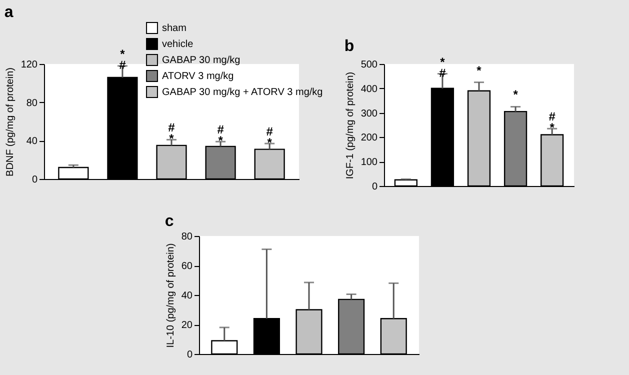 This screenshot has height=375, width=629. What do you see at coordinates (169, 221) in the screenshot?
I see `chart-title: c` at bounding box center [169, 221].